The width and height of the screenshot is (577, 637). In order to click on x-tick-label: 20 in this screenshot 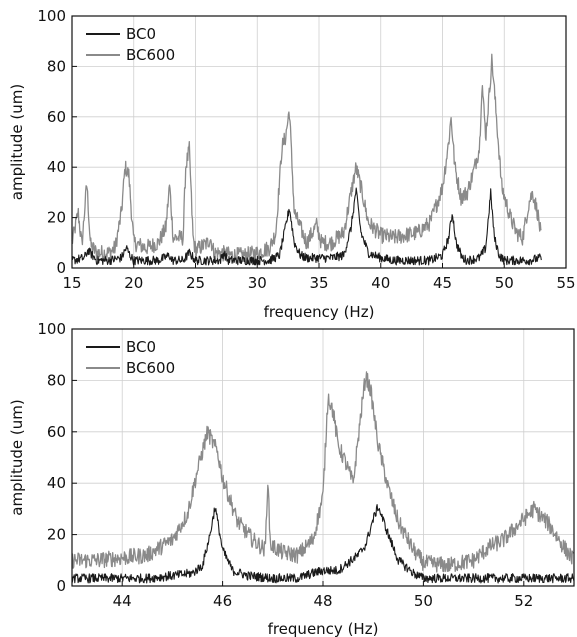, I will do `click(133, 283)`.